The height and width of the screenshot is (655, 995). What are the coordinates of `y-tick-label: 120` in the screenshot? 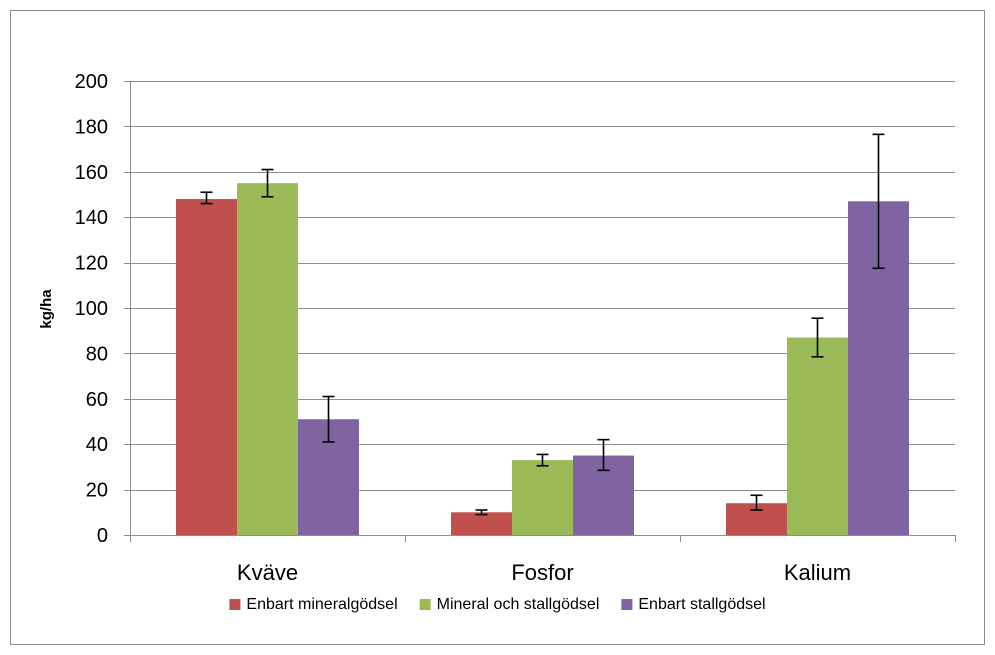 It's located at (91, 264).